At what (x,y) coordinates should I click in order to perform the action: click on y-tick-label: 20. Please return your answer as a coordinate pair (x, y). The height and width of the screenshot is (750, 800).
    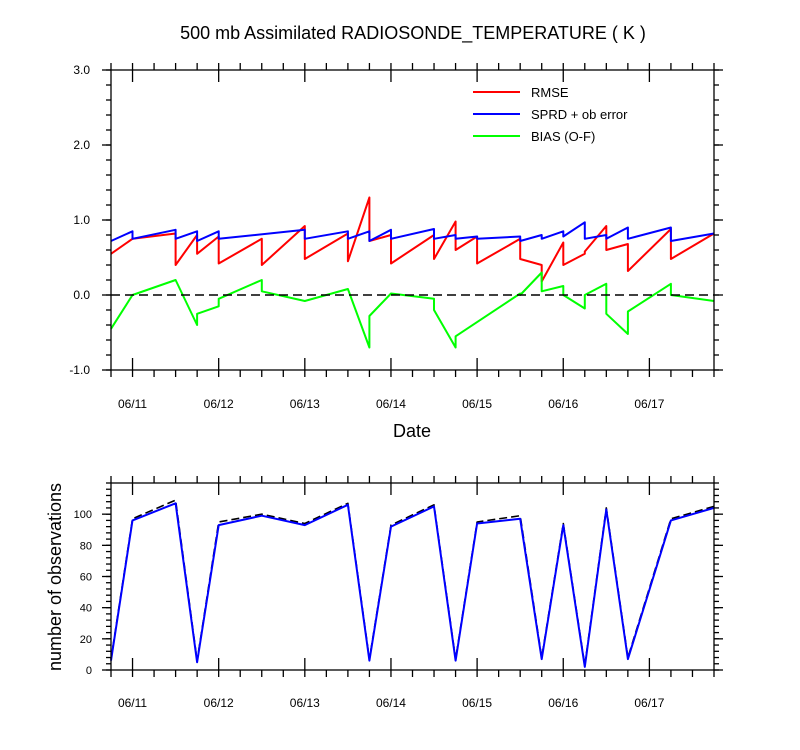
    Looking at the image, I should click on (86, 640).